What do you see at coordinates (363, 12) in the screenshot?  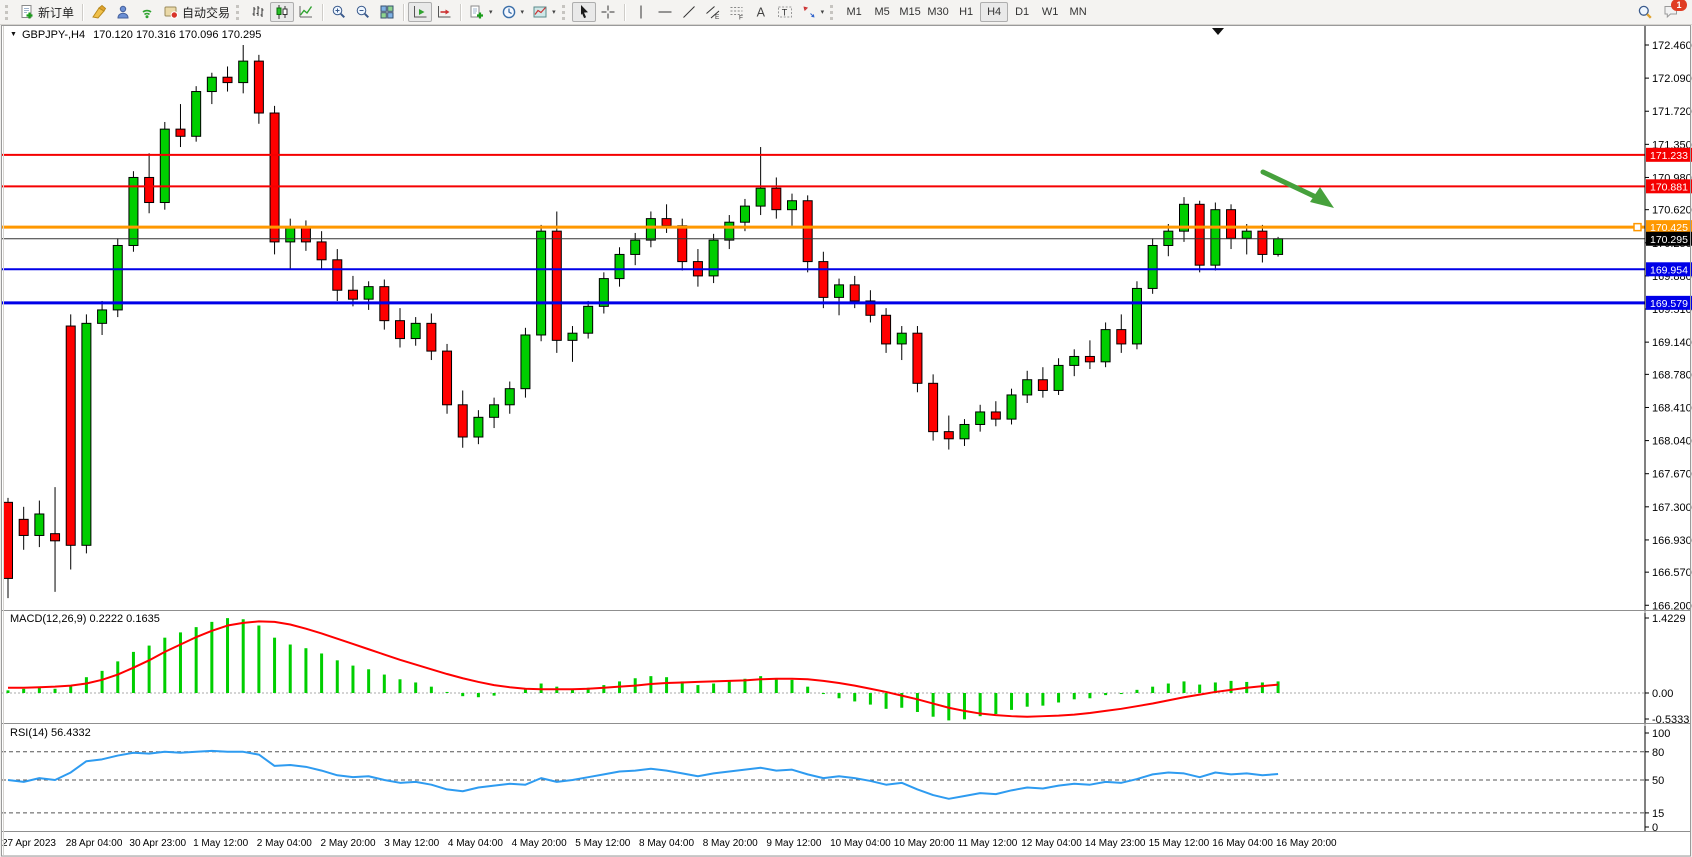 I see `zoom-out-button` at bounding box center [363, 12].